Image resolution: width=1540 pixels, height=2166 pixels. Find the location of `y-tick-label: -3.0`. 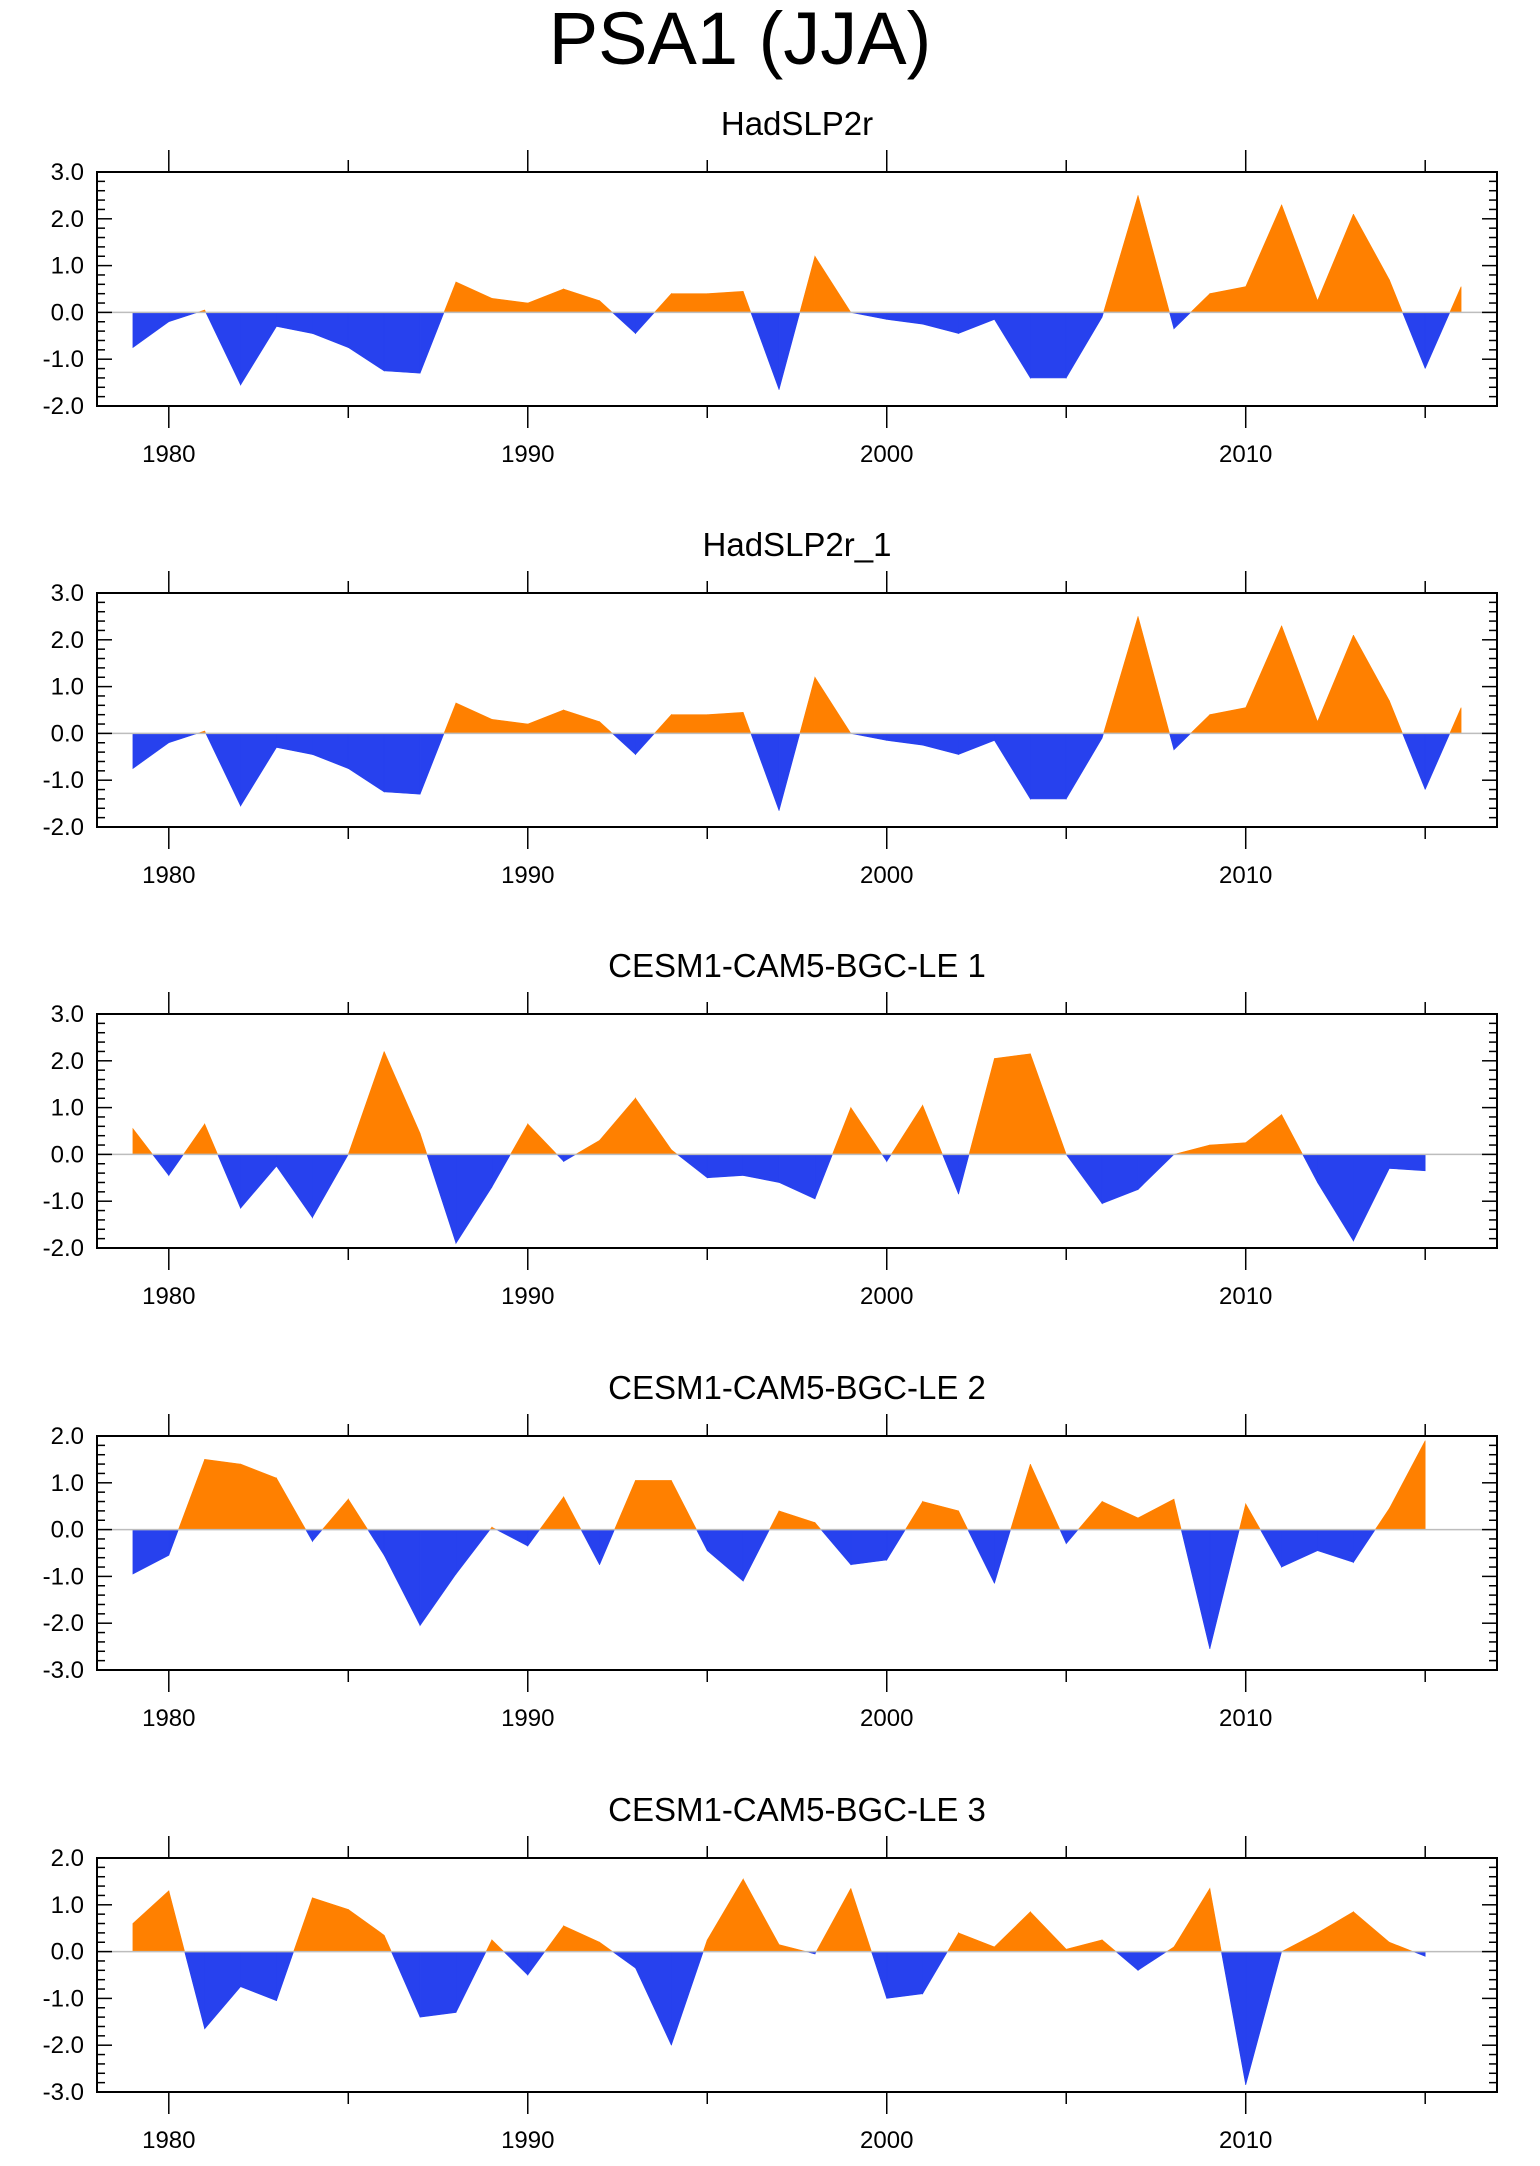

y-tick-label: -3.0 is located at coordinates (63, 1670).